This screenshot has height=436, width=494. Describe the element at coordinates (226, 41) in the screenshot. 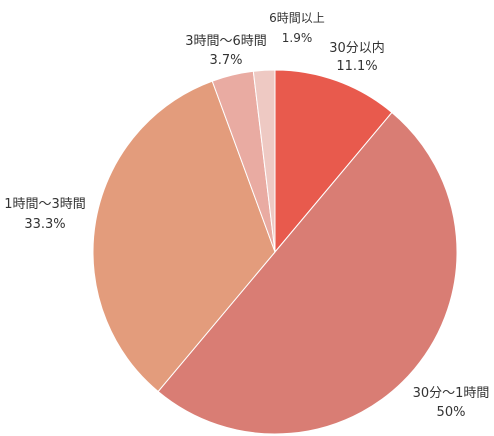

I see `slice-label-3h-6h: 3時間～6時間` at that location.